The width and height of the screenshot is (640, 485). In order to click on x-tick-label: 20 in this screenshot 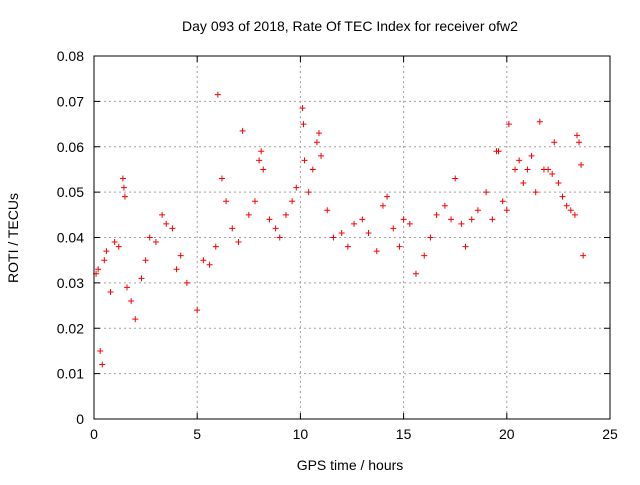, I will do `click(507, 434)`.